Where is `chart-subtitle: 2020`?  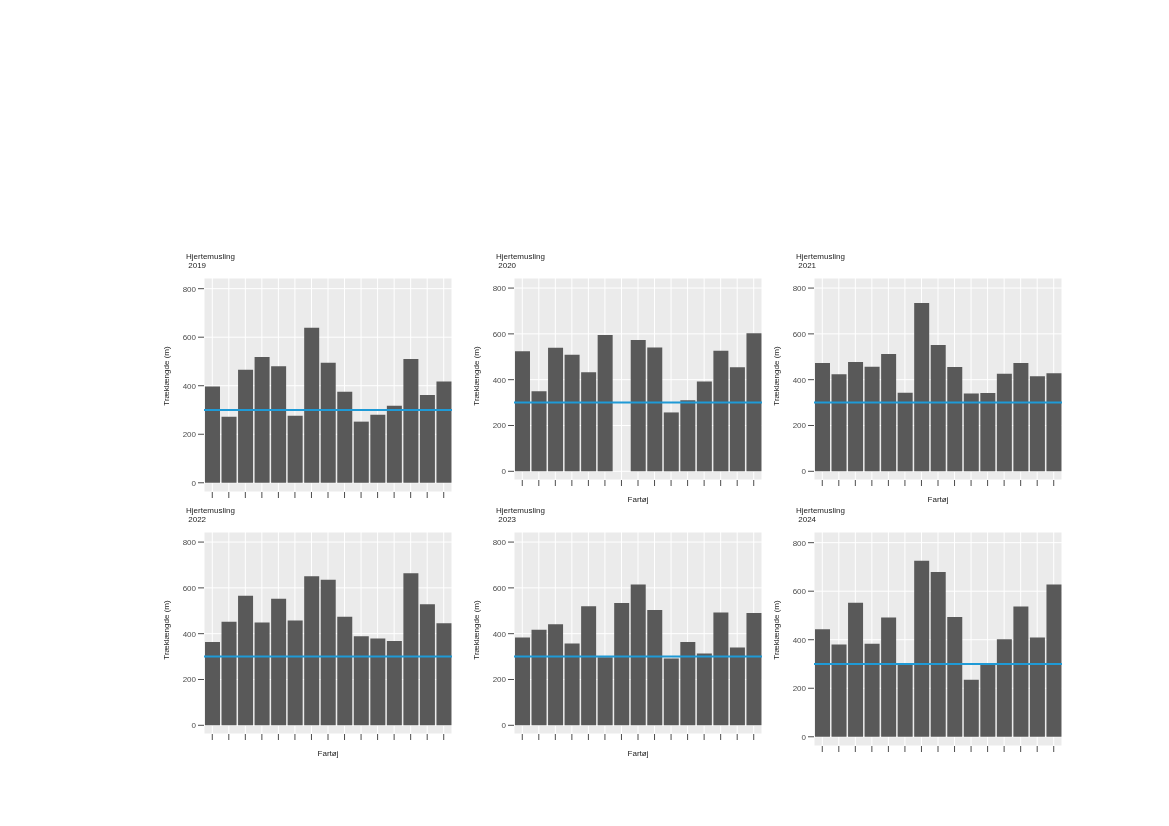 chart-subtitle: 2020 is located at coordinates (507, 265).